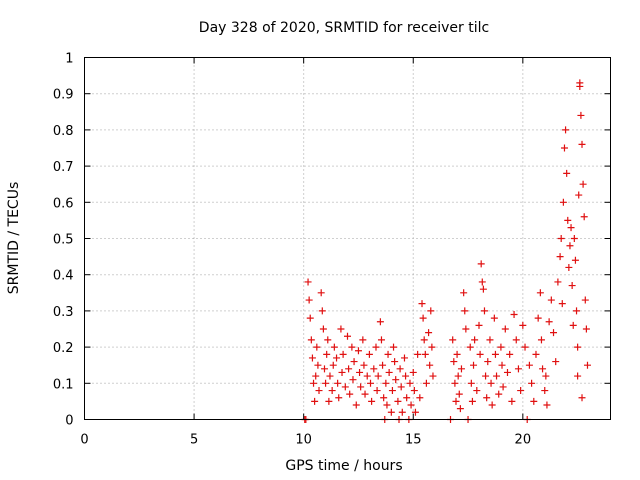 This screenshot has height=480, width=640. What do you see at coordinates (523, 440) in the screenshot?
I see `x-tick-label: 20` at bounding box center [523, 440].